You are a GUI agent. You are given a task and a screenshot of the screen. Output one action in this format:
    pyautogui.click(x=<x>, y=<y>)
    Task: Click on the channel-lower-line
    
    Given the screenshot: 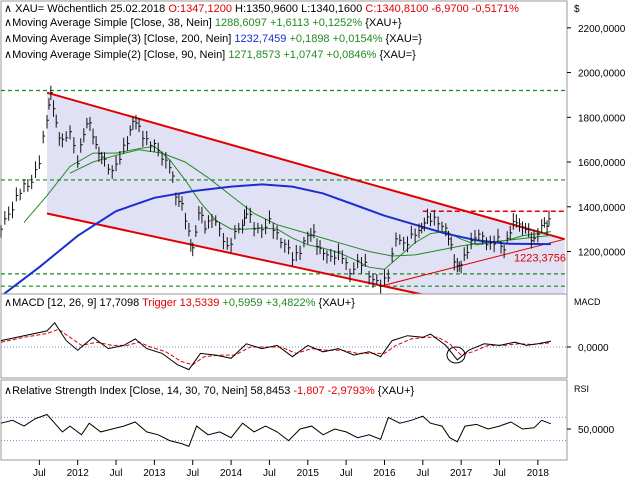 What is the action you would take?
    pyautogui.click(x=238, y=255)
    